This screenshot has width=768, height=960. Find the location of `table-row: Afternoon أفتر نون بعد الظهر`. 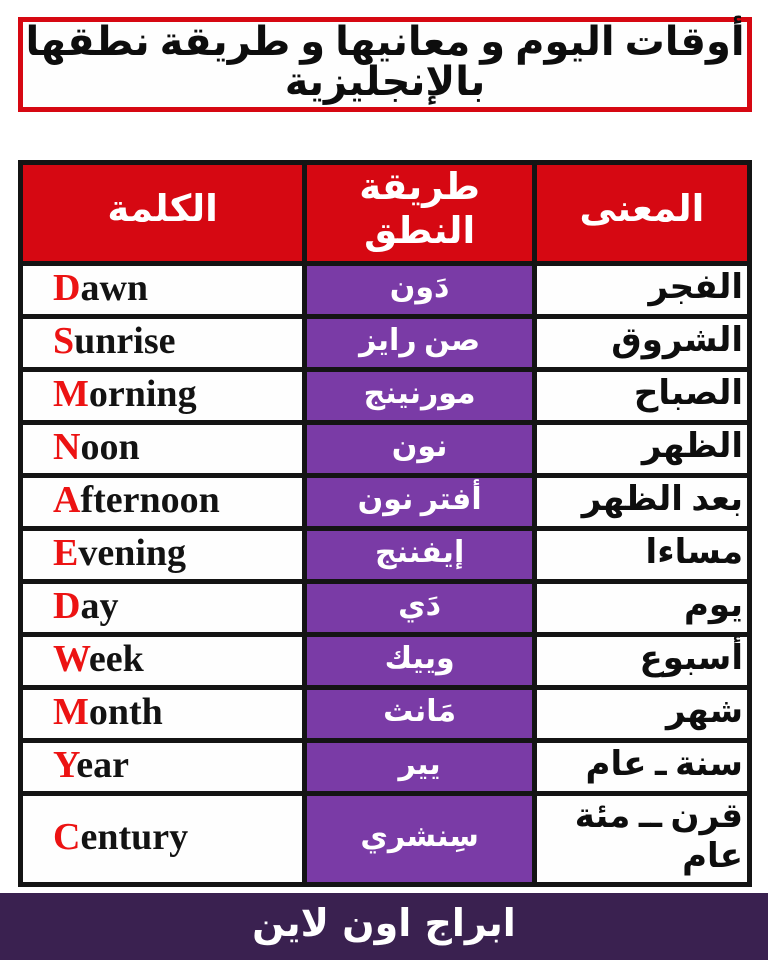

table-row: Afternoon أفتر نون بعد الظهر is located at coordinates (385, 502).